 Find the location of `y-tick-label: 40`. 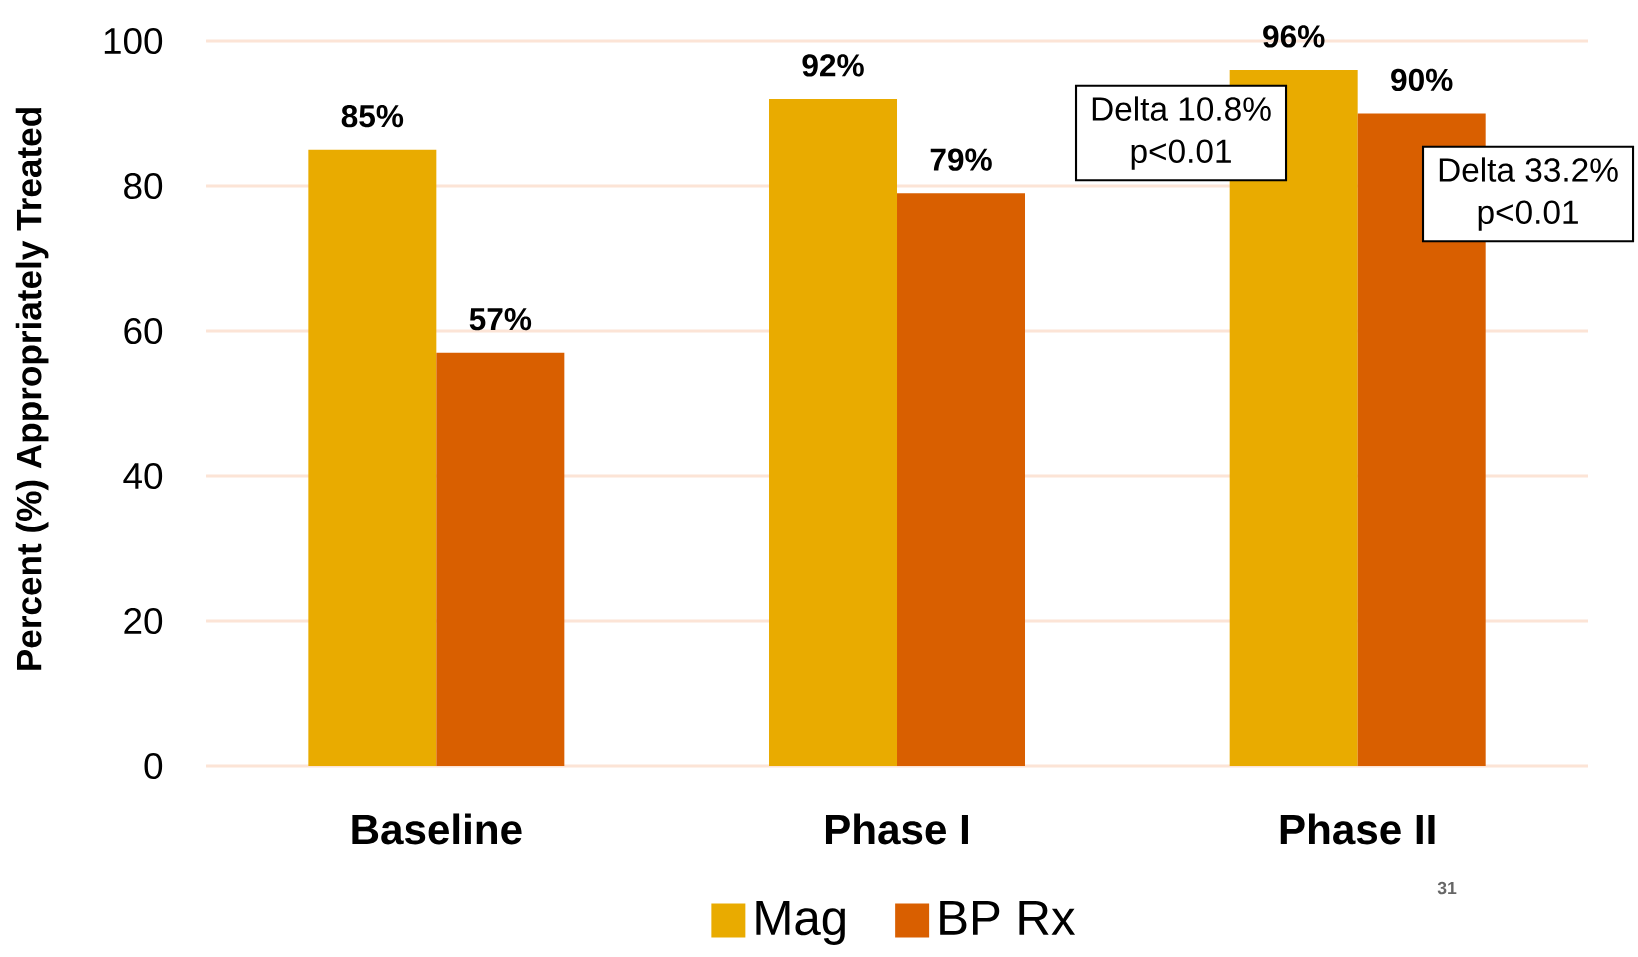

y-tick-label: 40 is located at coordinates (143, 476).